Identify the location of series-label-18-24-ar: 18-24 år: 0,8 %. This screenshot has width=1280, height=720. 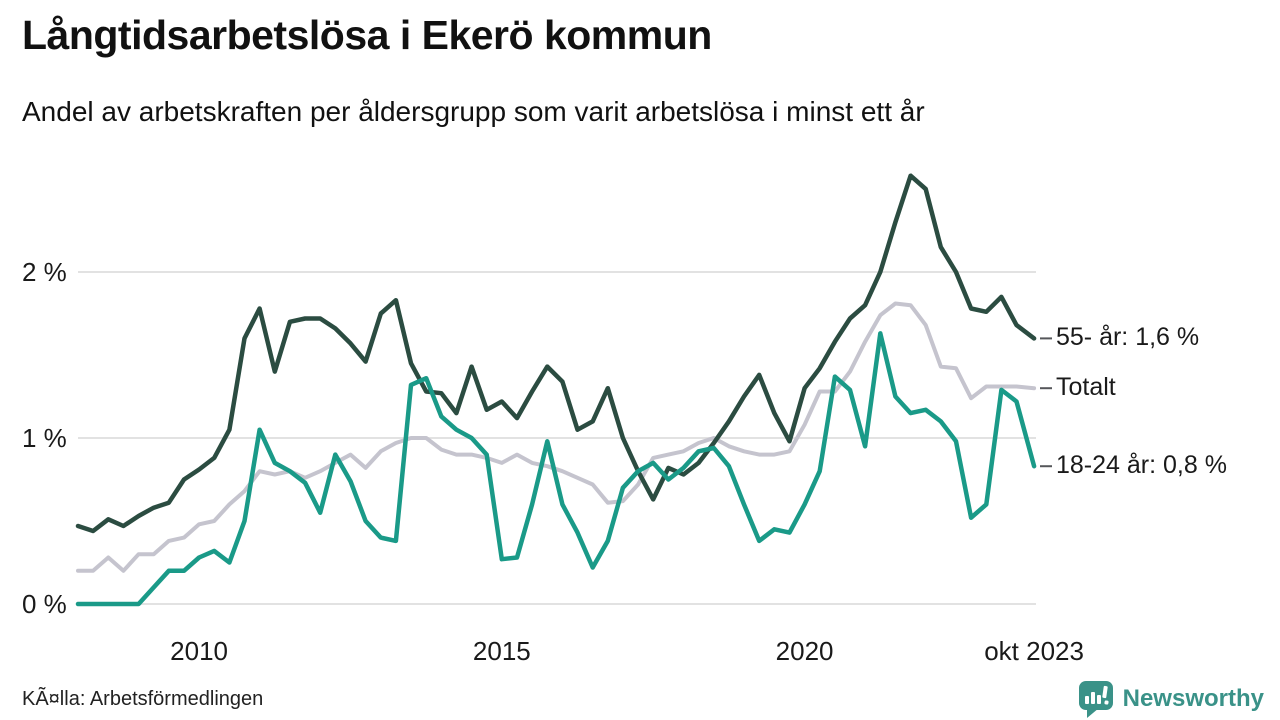
(1141, 465).